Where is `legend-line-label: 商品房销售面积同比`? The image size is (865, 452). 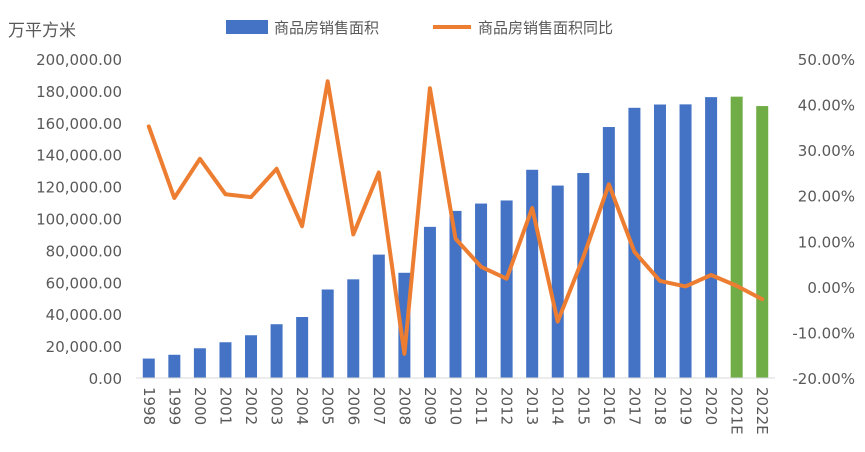
legend-line-label: 商品房销售面积同比 is located at coordinates (545, 28).